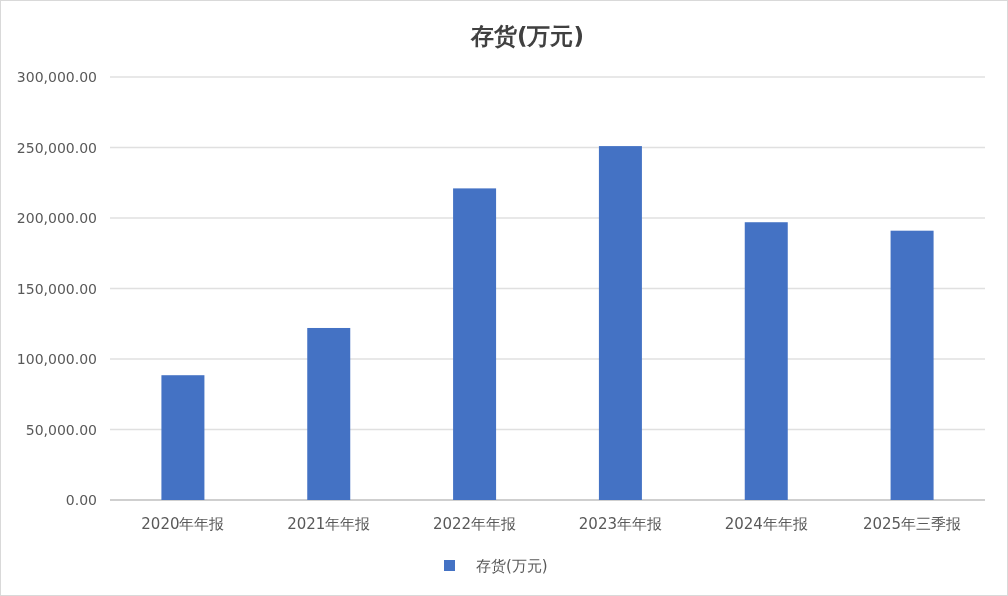 The width and height of the screenshot is (1008, 596). Describe the element at coordinates (329, 524) in the screenshot. I see `x-tick-label: 2021年年报` at that location.